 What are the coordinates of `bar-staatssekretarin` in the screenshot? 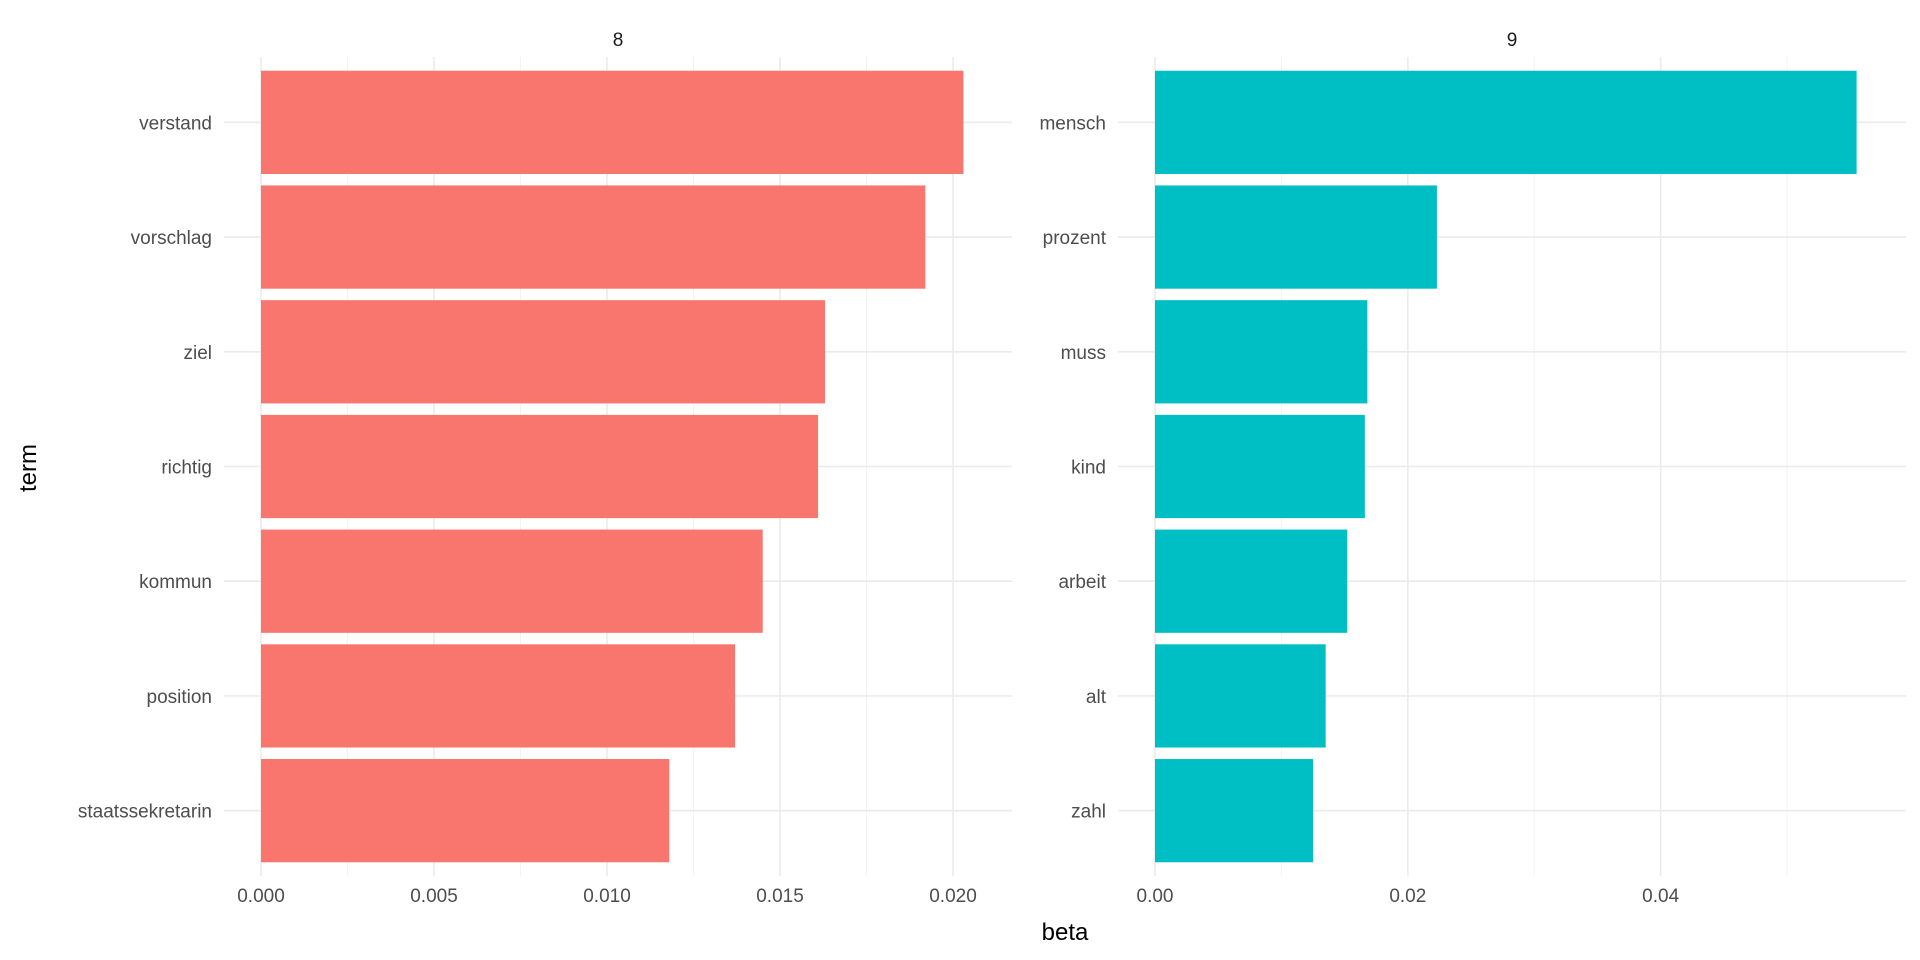 It's located at (465, 811).